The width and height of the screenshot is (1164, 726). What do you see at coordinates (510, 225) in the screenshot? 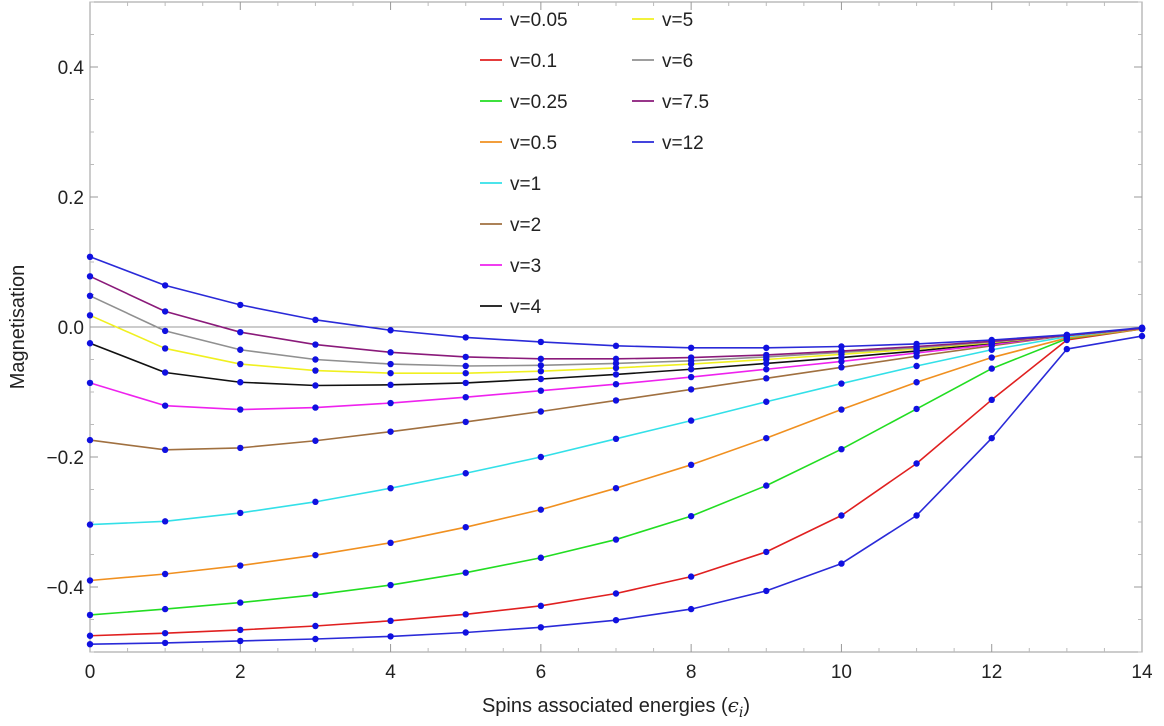
I see `legend-item: v=2` at bounding box center [510, 225].